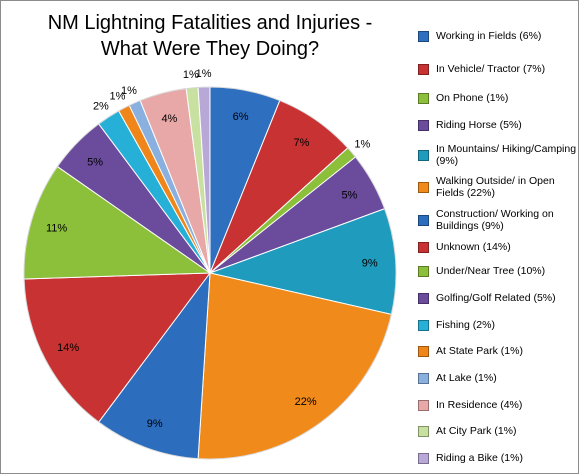 This screenshot has height=474, width=579. I want to click on legend-label: Golfing/Golf Related (5%), so click(496, 298).